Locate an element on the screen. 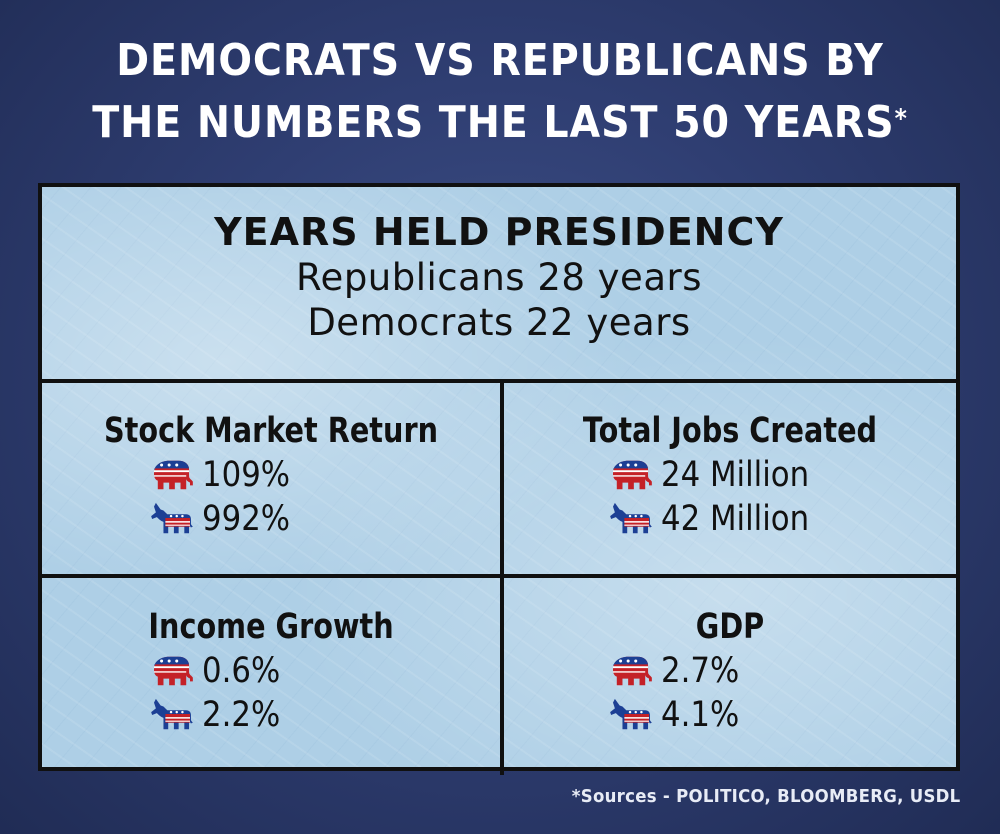  stat-title: Stock Market Return is located at coordinates (271, 431).